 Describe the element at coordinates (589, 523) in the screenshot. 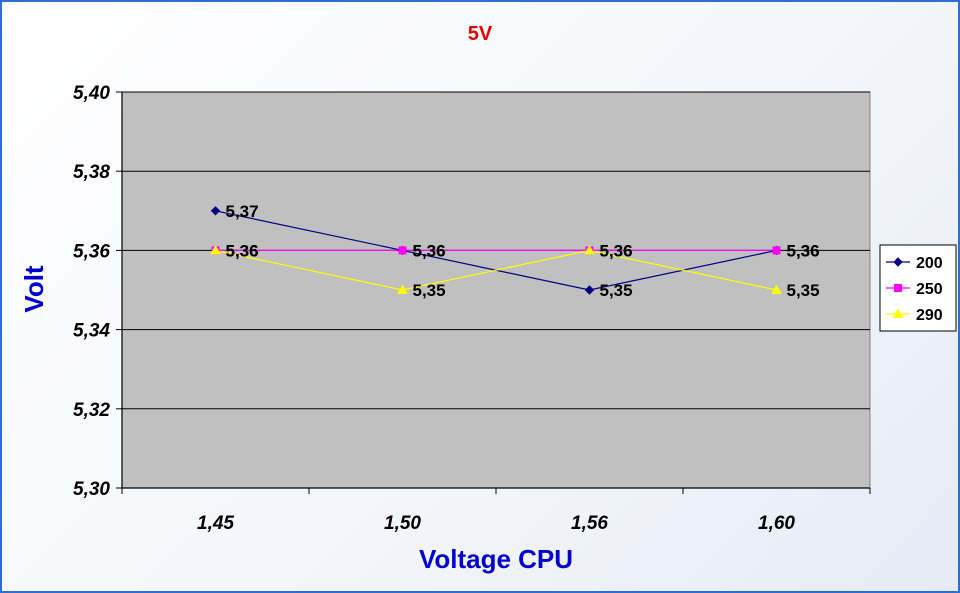

I see `x-tick-label: 1,56` at that location.